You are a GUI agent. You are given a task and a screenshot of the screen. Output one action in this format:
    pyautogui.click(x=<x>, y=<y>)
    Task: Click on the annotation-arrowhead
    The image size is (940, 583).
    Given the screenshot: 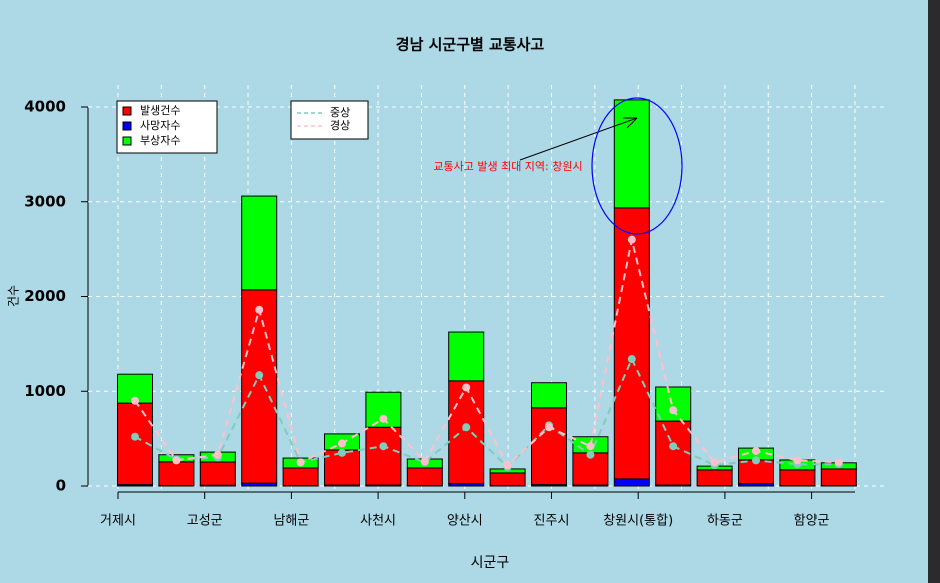 What is the action you would take?
    pyautogui.click(x=630, y=123)
    